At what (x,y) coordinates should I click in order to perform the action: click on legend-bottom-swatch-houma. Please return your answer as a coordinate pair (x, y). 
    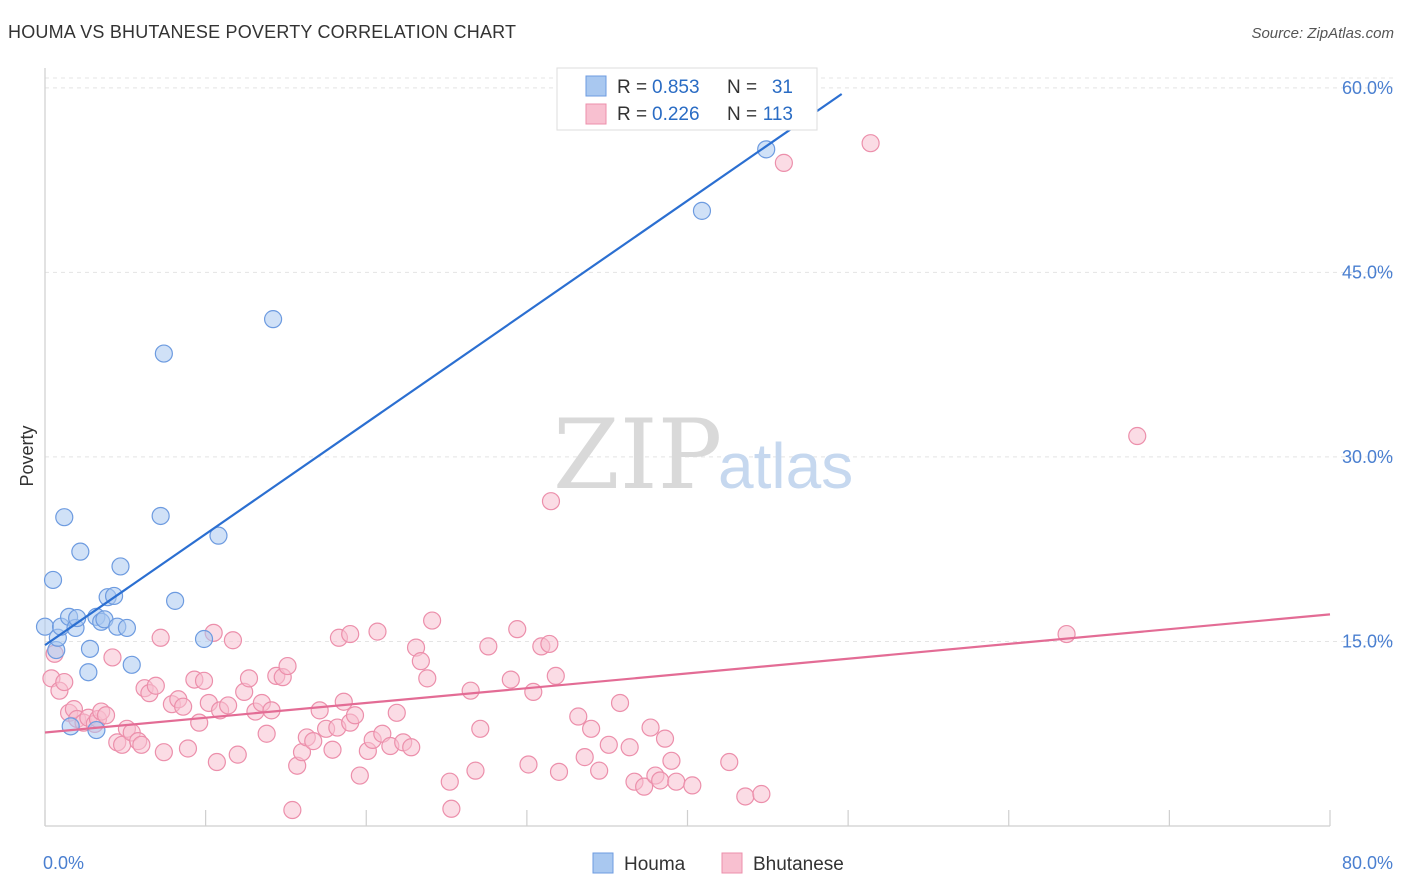
    Looking at the image, I should click on (603, 863).